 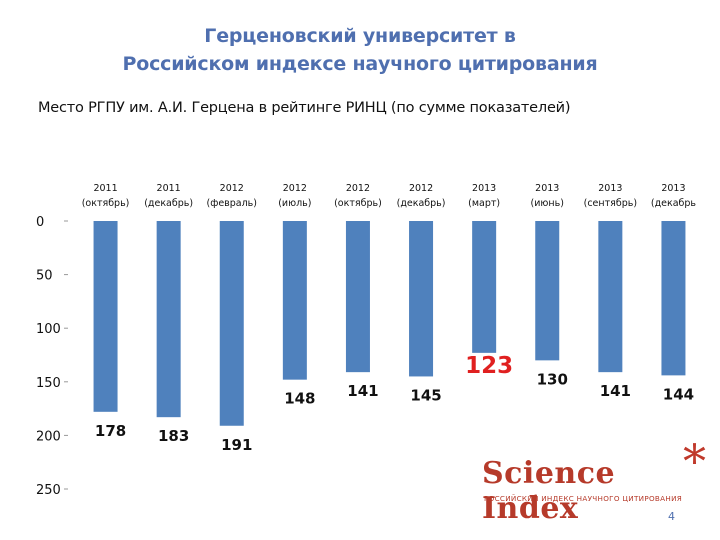 I want to click on logo-star-icon: *, so click(x=694, y=461).